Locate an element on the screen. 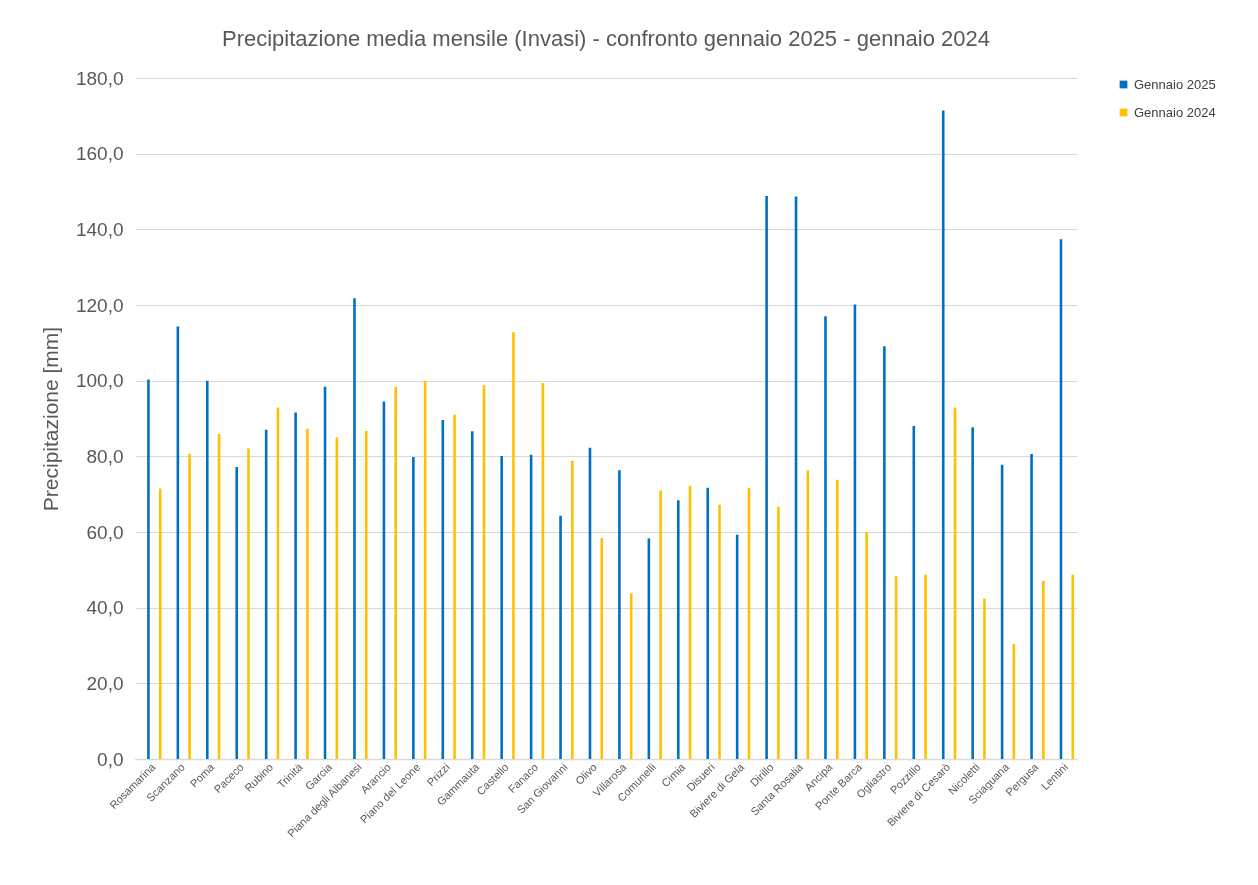 The image size is (1258, 885). y-tick-label: 40,0 is located at coordinates (105, 608).